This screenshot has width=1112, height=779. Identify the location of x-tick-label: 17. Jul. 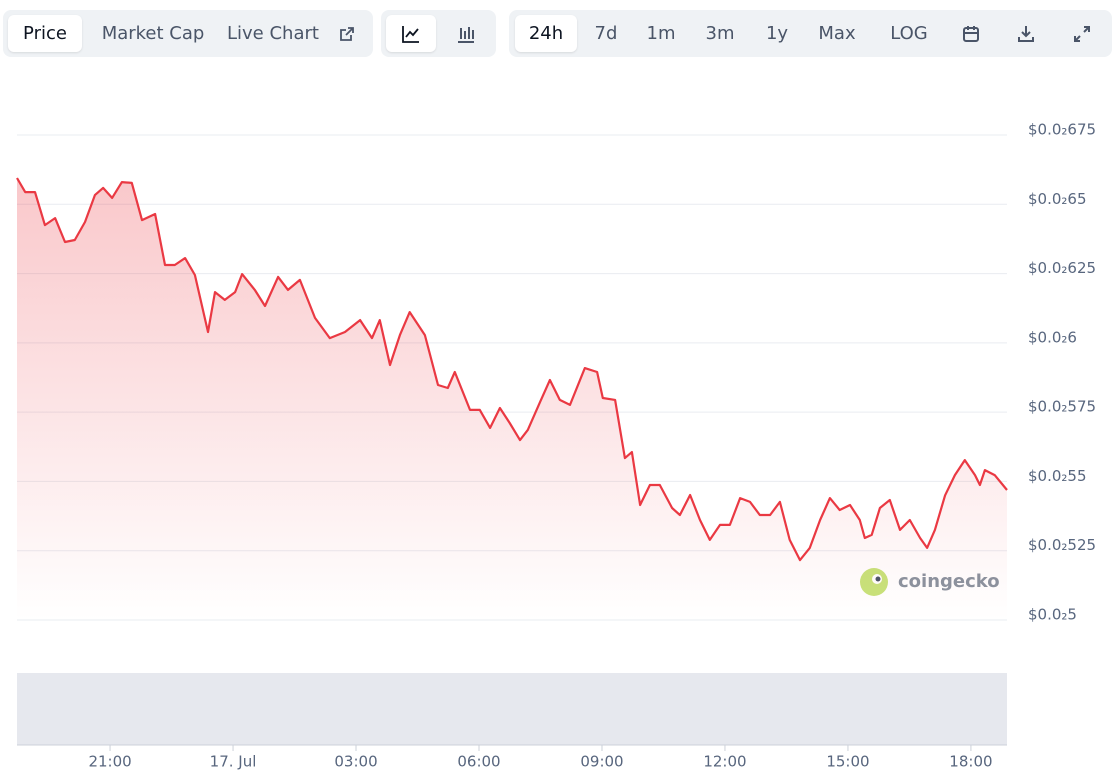
(233, 762).